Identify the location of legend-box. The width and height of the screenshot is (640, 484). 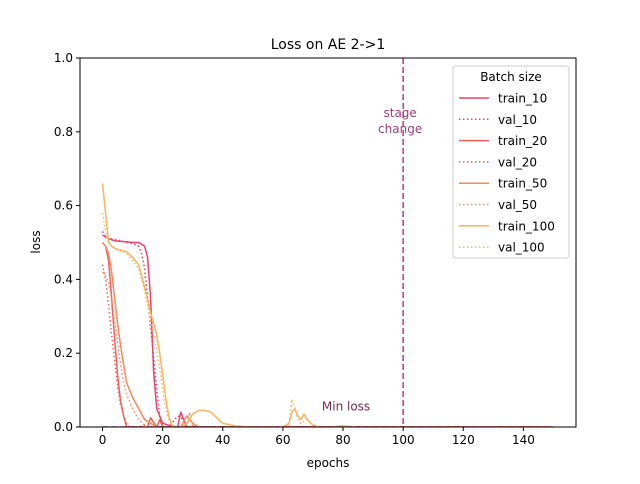
(511, 162).